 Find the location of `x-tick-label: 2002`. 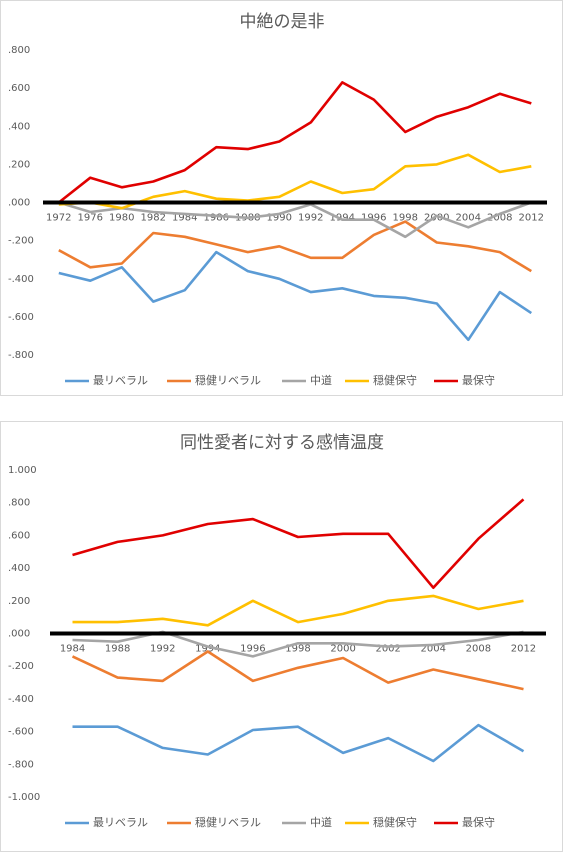

x-tick-label: 2002 is located at coordinates (387, 649).